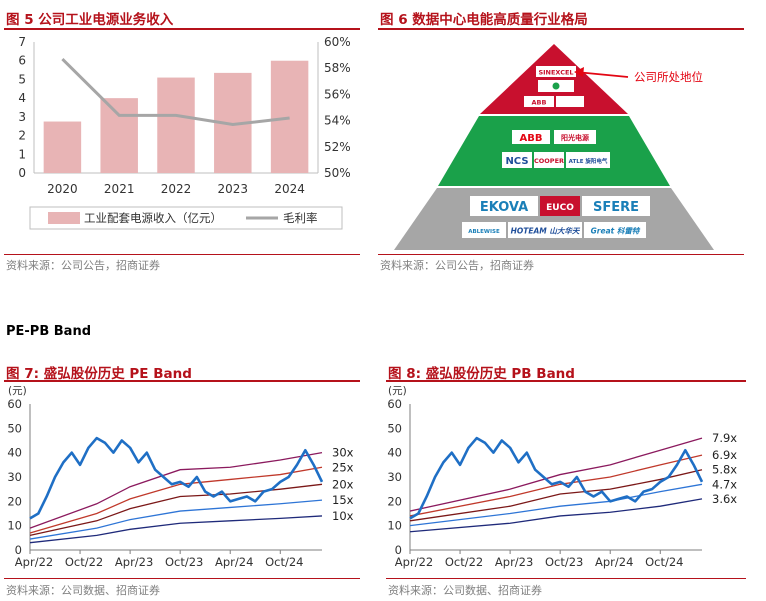  I want to click on fig8-band-label: 4.7x, so click(724, 484).